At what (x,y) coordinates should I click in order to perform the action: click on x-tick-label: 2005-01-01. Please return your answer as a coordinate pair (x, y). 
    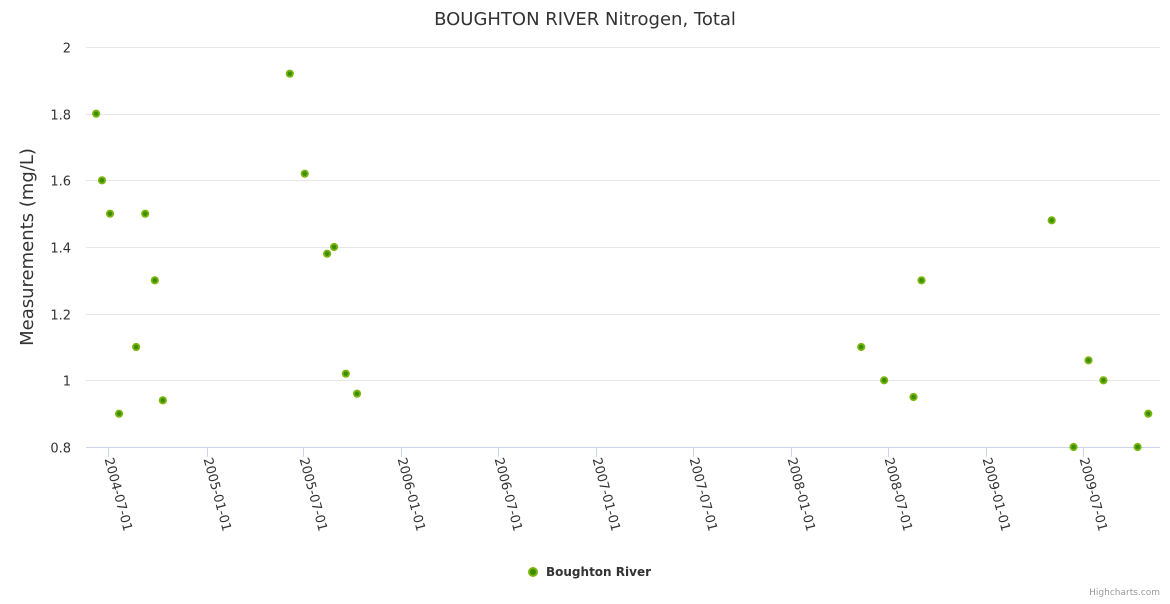
    Looking at the image, I should click on (217, 494).